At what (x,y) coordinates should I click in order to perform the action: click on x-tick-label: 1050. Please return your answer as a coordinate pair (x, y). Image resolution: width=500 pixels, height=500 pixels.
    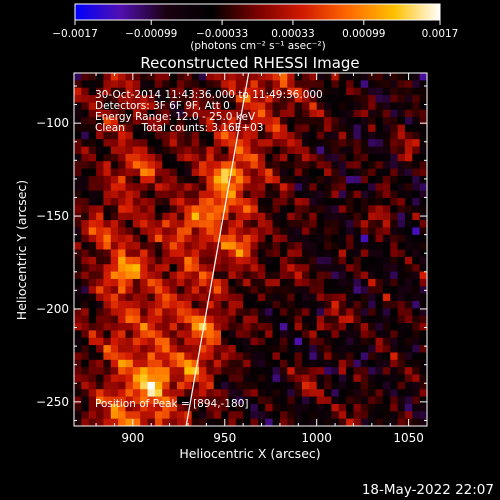
    Looking at the image, I should click on (408, 438).